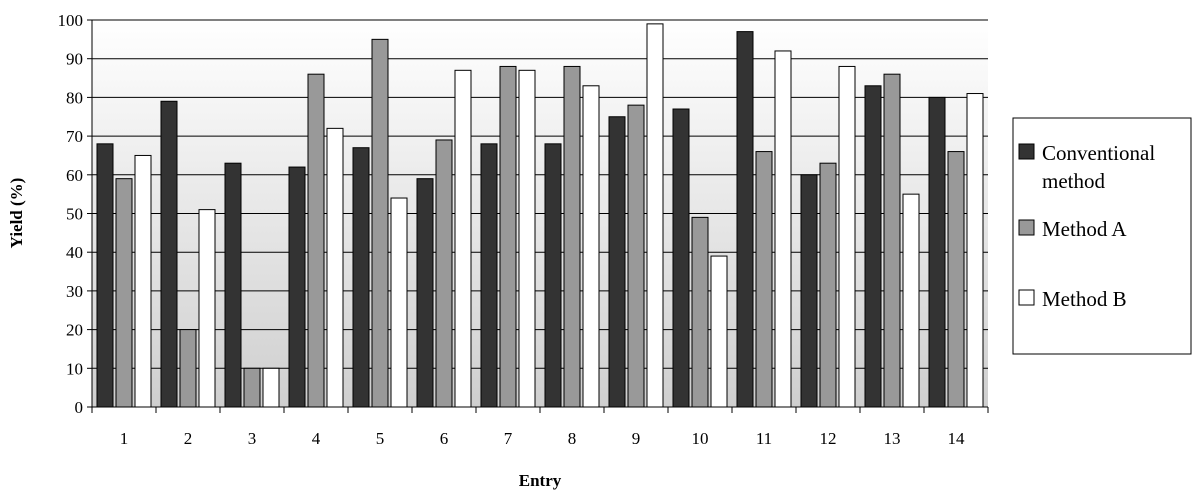 This screenshot has height=493, width=1194. What do you see at coordinates (1084, 229) in the screenshot?
I see `legend-label-series-2: Method A` at bounding box center [1084, 229].